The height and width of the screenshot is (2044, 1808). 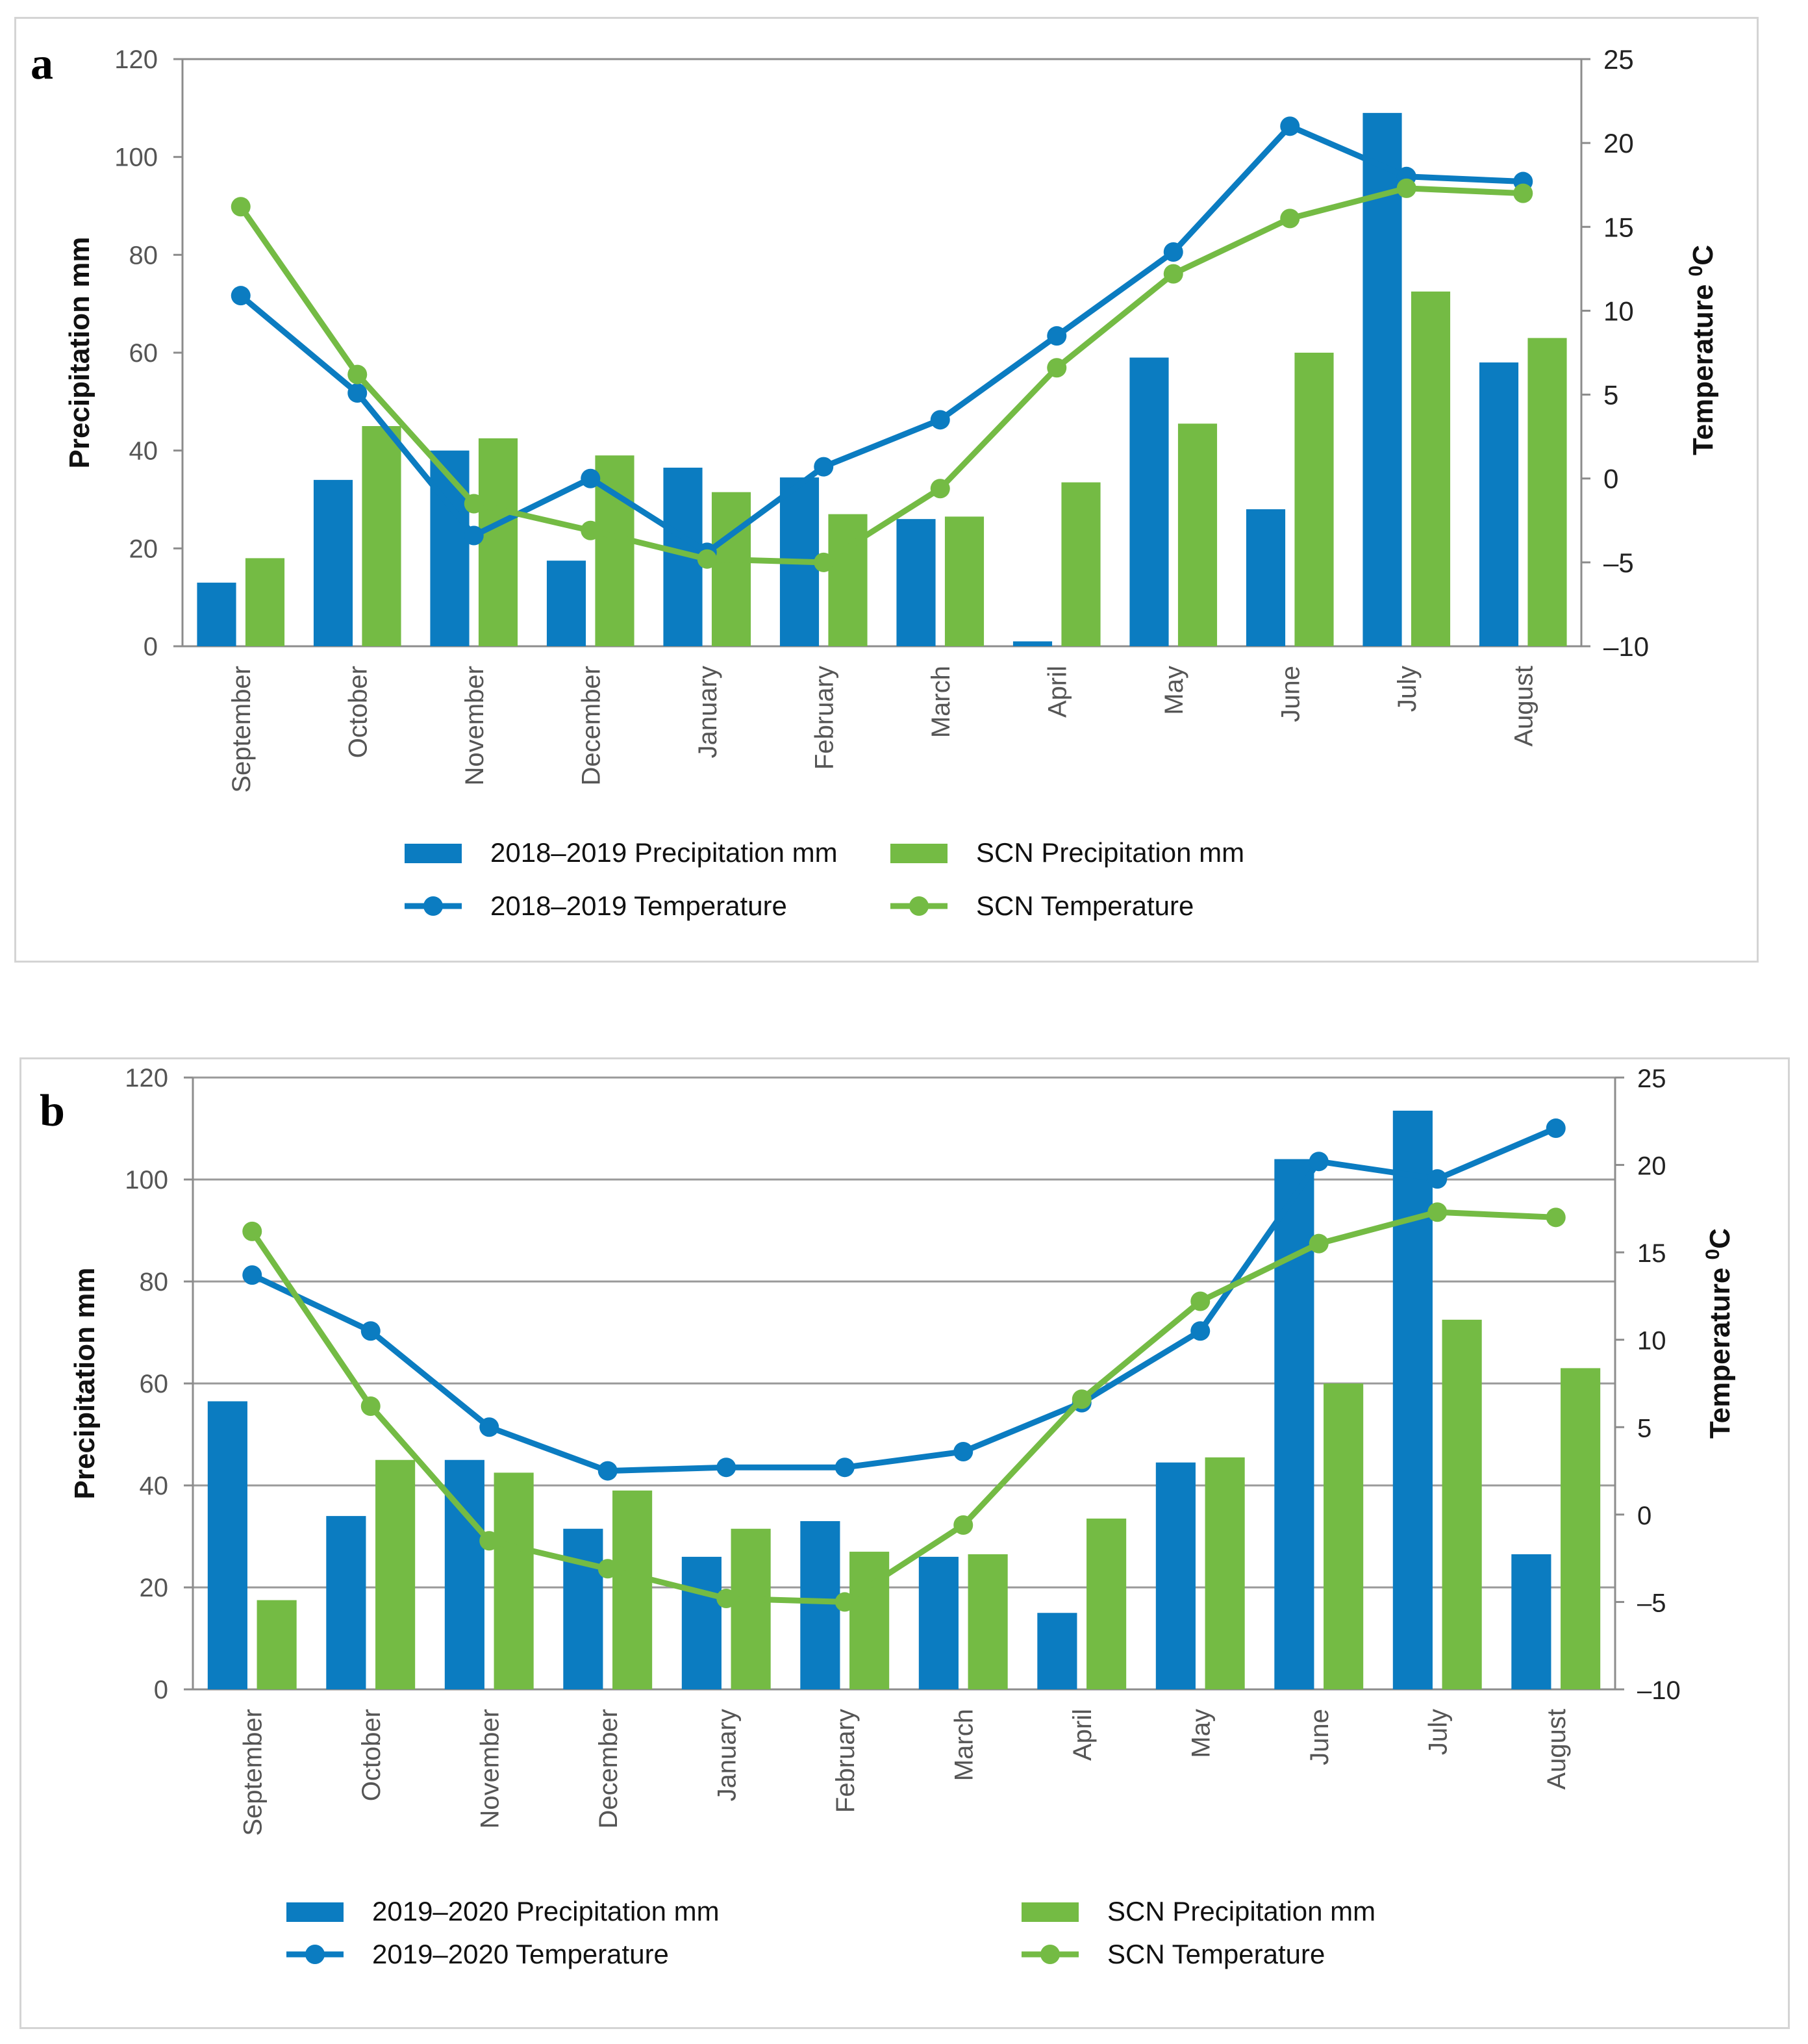 I want to click on y2-axis-title: Temperature 0C, so click(x=1702, y=350).